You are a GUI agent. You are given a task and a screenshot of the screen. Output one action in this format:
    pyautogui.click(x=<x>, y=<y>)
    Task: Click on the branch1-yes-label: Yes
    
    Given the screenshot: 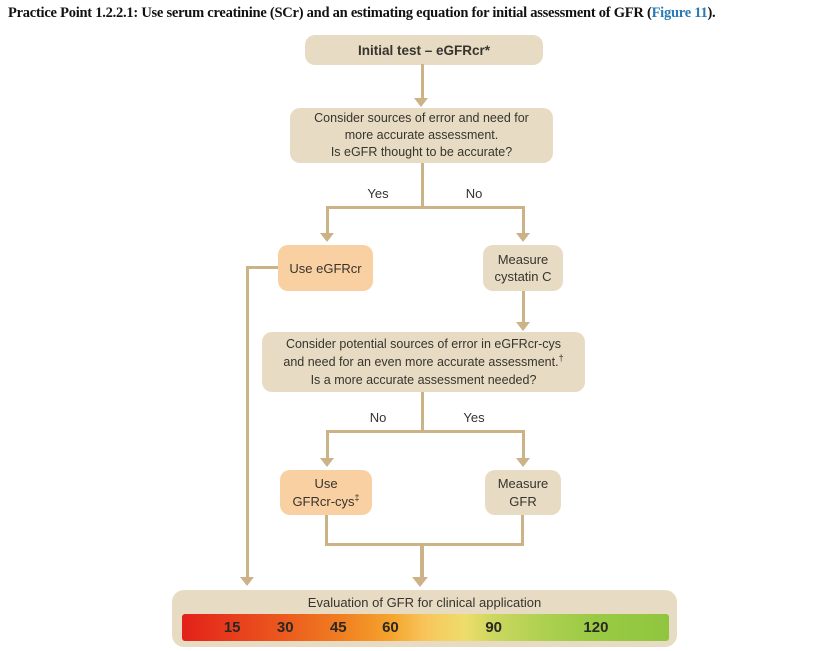 What is the action you would take?
    pyautogui.click(x=378, y=193)
    